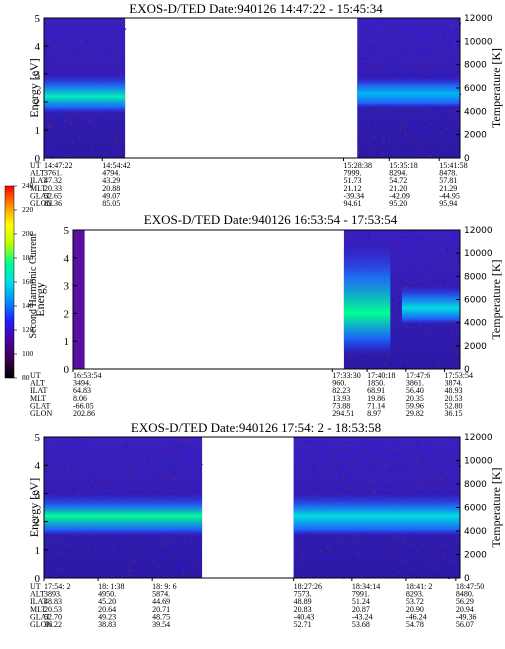 This screenshot has height=649, width=505. What do you see at coordinates (478, 231) in the screenshot?
I see `y2-tick-label: 12000` at bounding box center [478, 231].